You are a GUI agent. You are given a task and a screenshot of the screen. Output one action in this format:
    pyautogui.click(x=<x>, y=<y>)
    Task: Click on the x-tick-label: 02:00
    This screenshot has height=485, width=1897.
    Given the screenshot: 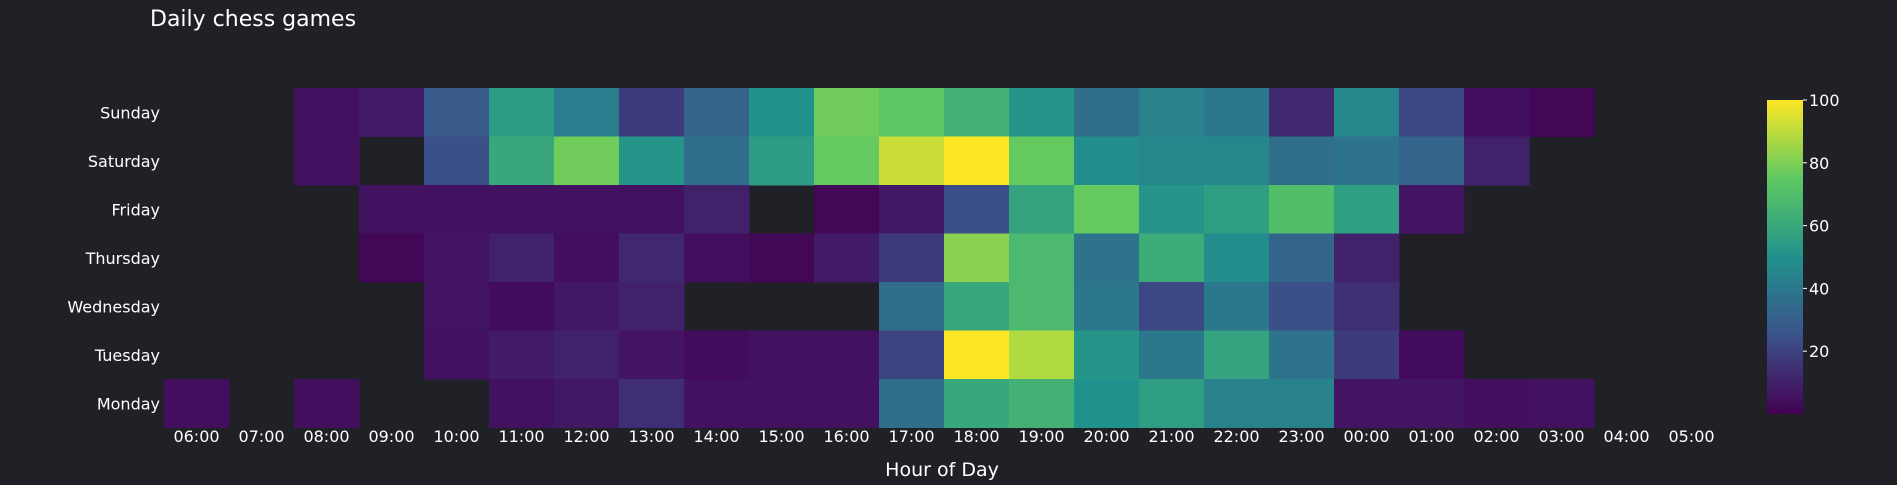 What is the action you would take?
    pyautogui.click(x=1496, y=436)
    